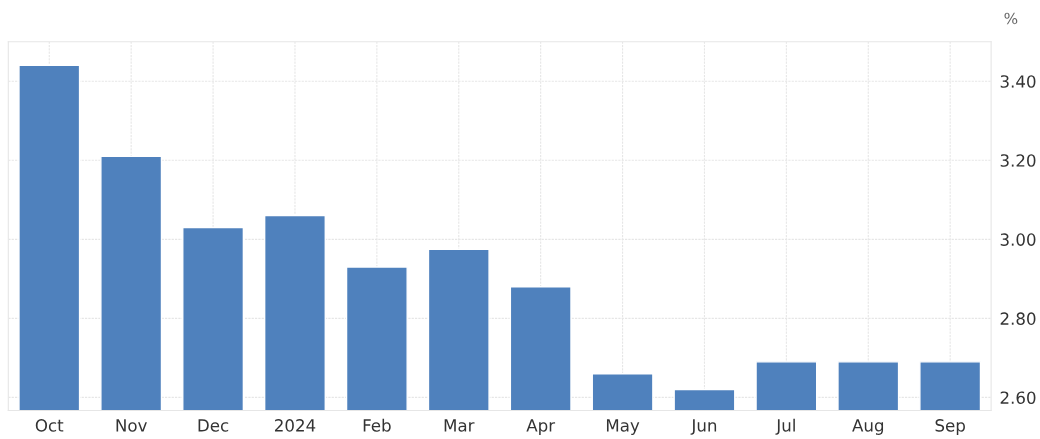 The image size is (1040, 439). What do you see at coordinates (377, 425) in the screenshot?
I see `x-tick-label: Feb` at bounding box center [377, 425].